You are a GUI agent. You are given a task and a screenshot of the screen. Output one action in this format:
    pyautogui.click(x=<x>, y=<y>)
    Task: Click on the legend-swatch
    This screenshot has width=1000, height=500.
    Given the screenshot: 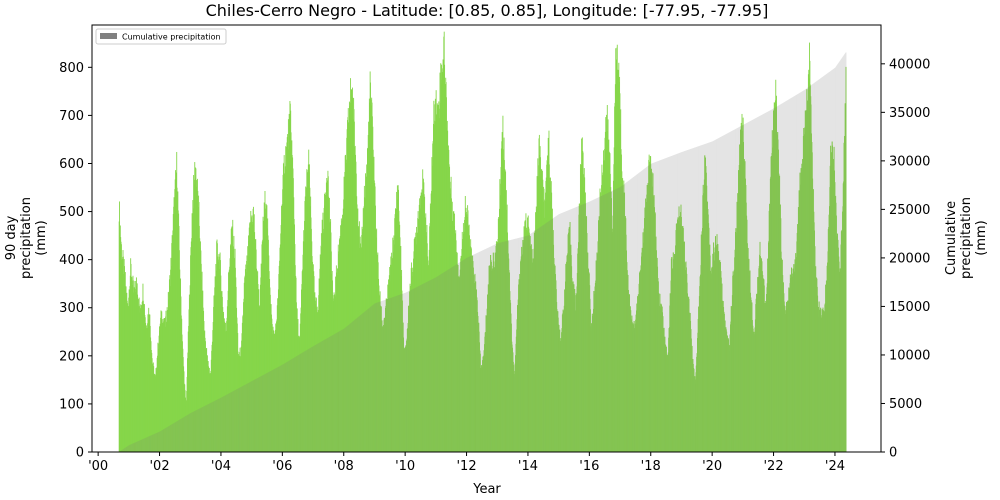 What is the action you would take?
    pyautogui.click(x=108, y=36)
    